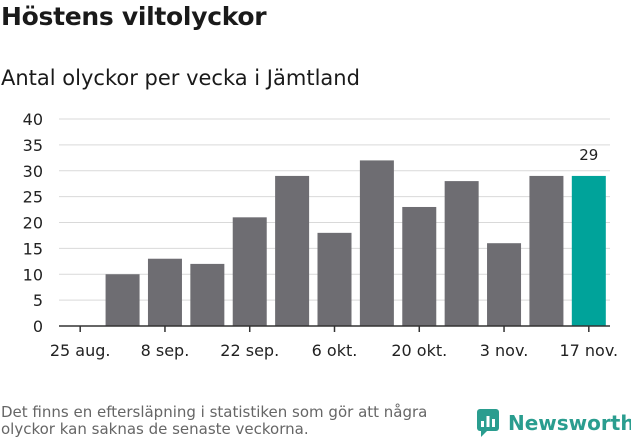 The height and width of the screenshot is (439, 631). What do you see at coordinates (165, 350) in the screenshot?
I see `x-tick-label: 8 sep.` at bounding box center [165, 350].